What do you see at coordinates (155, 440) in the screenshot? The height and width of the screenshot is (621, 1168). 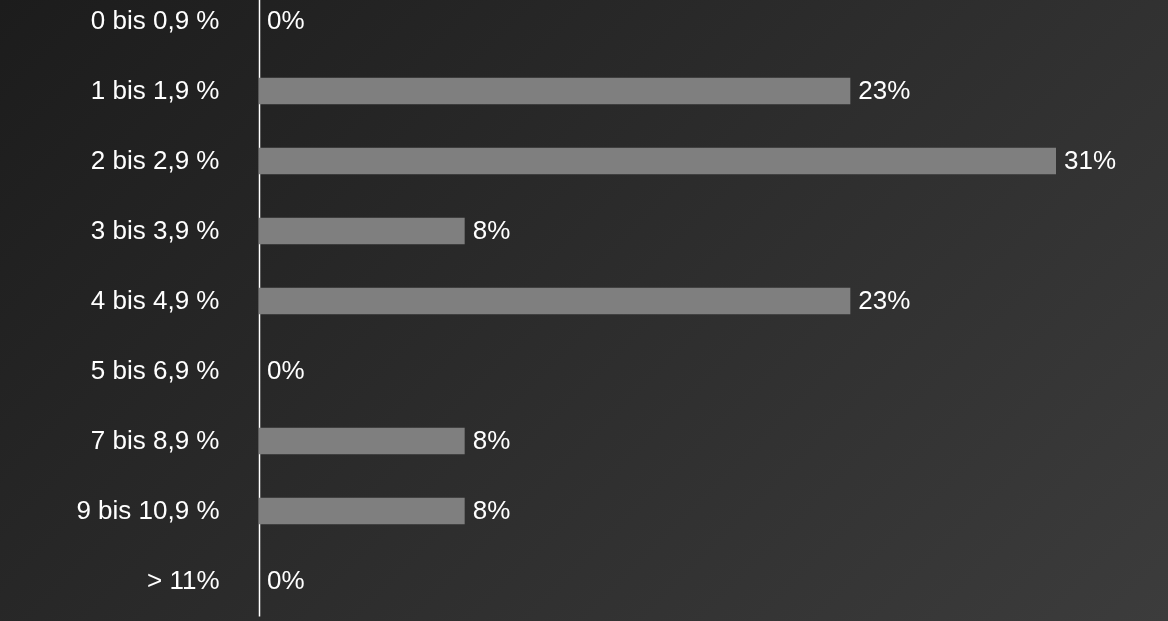 I see `y-tick-label: 7 bis 8,9 %` at bounding box center [155, 440].